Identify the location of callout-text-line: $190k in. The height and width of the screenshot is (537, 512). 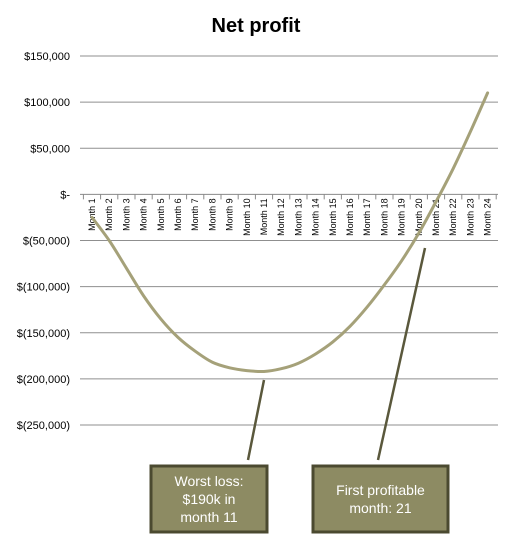
(209, 499).